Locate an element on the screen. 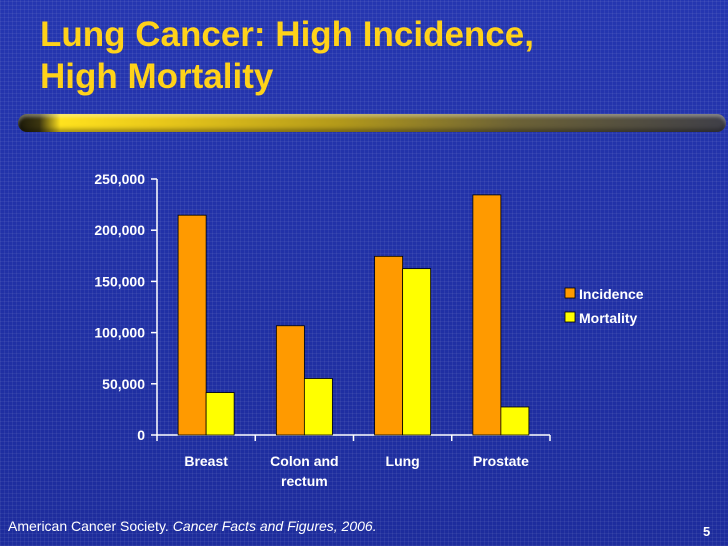 The height and width of the screenshot is (546, 728). y-tick-label: 100,000 is located at coordinates (119, 333).